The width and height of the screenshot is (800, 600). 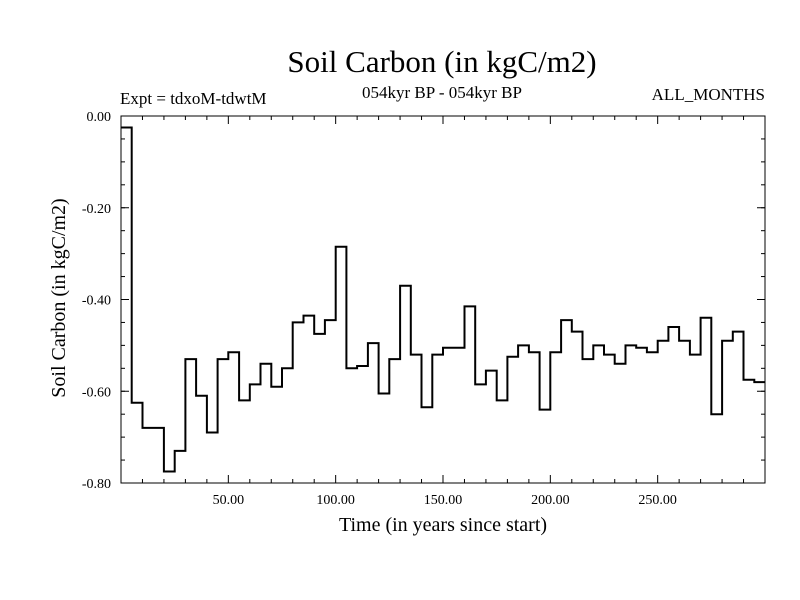 I want to click on x-tick-label: 250.00, so click(x=657, y=500).